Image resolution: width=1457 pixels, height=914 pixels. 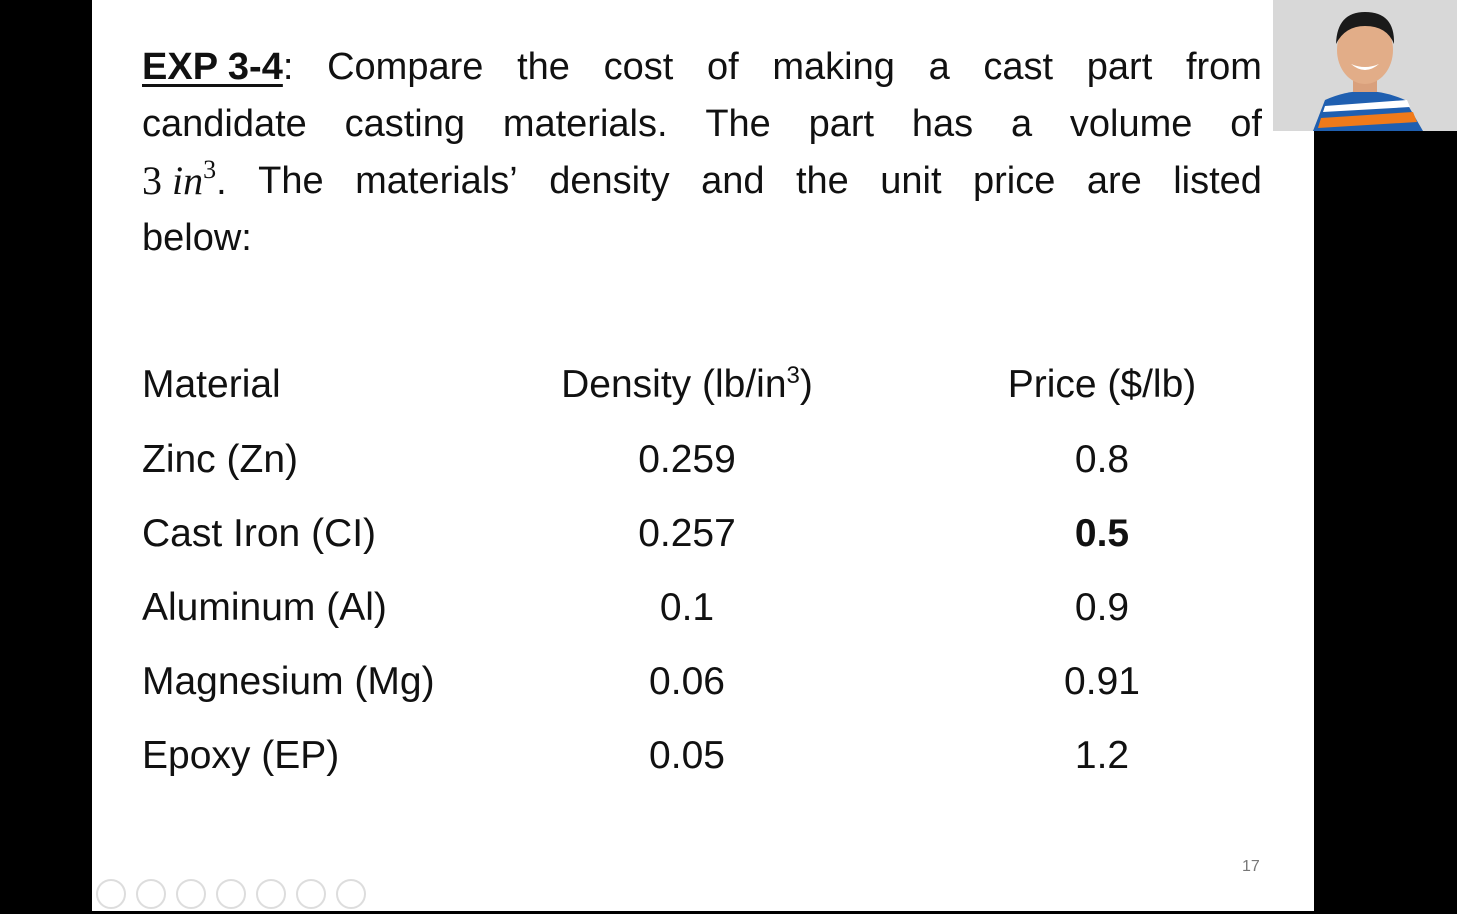 What do you see at coordinates (687, 681) in the screenshot?
I see `table-cell: 0.06` at bounding box center [687, 681].